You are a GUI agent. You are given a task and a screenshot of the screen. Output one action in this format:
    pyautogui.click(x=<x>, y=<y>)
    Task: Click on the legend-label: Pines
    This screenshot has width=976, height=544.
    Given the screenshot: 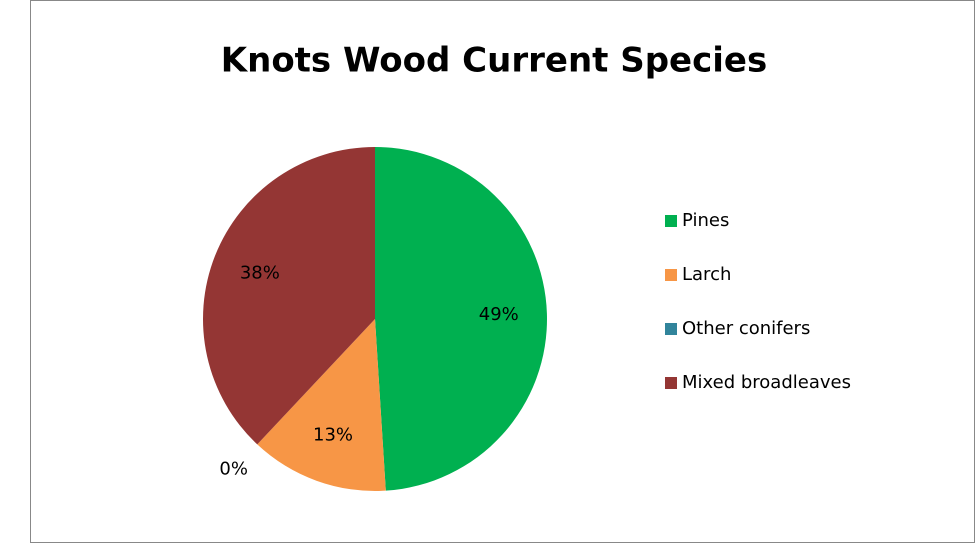 What is the action you would take?
    pyautogui.click(x=705, y=220)
    